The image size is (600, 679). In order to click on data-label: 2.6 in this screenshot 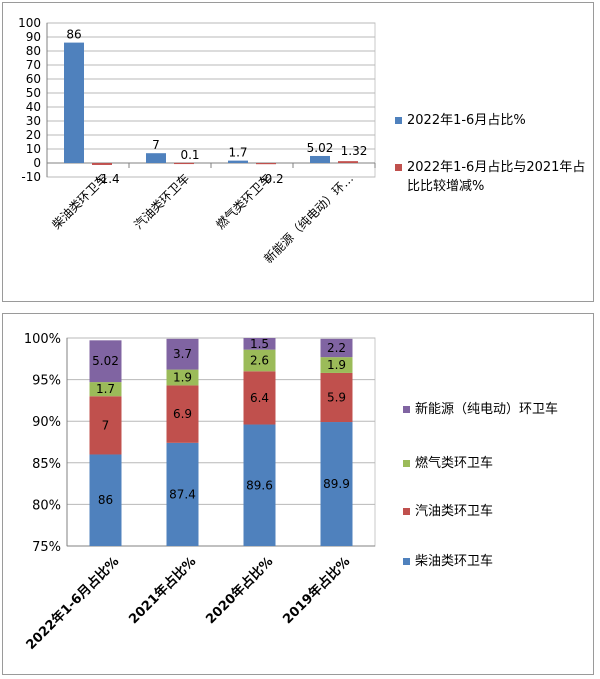, I will do `click(259, 360)`.